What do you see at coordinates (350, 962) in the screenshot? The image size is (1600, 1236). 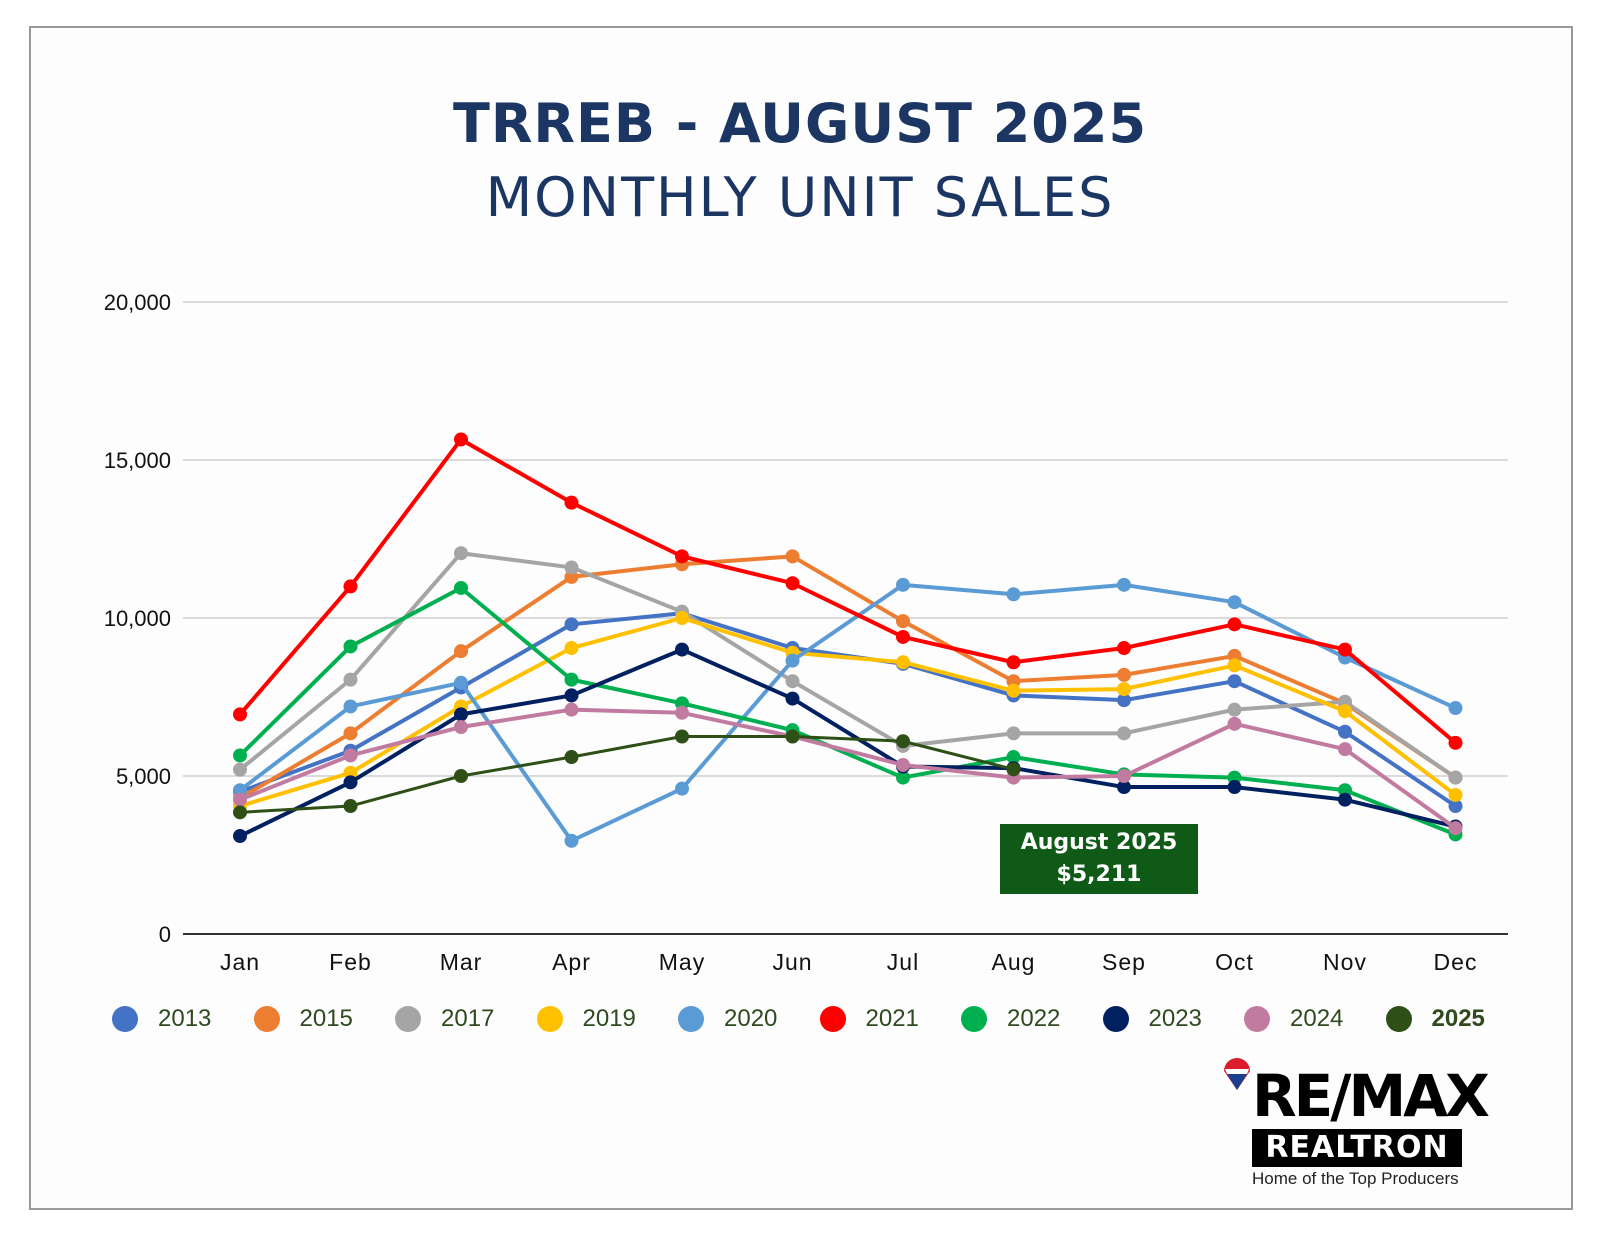 I see `x-tick-label: Feb` at bounding box center [350, 962].